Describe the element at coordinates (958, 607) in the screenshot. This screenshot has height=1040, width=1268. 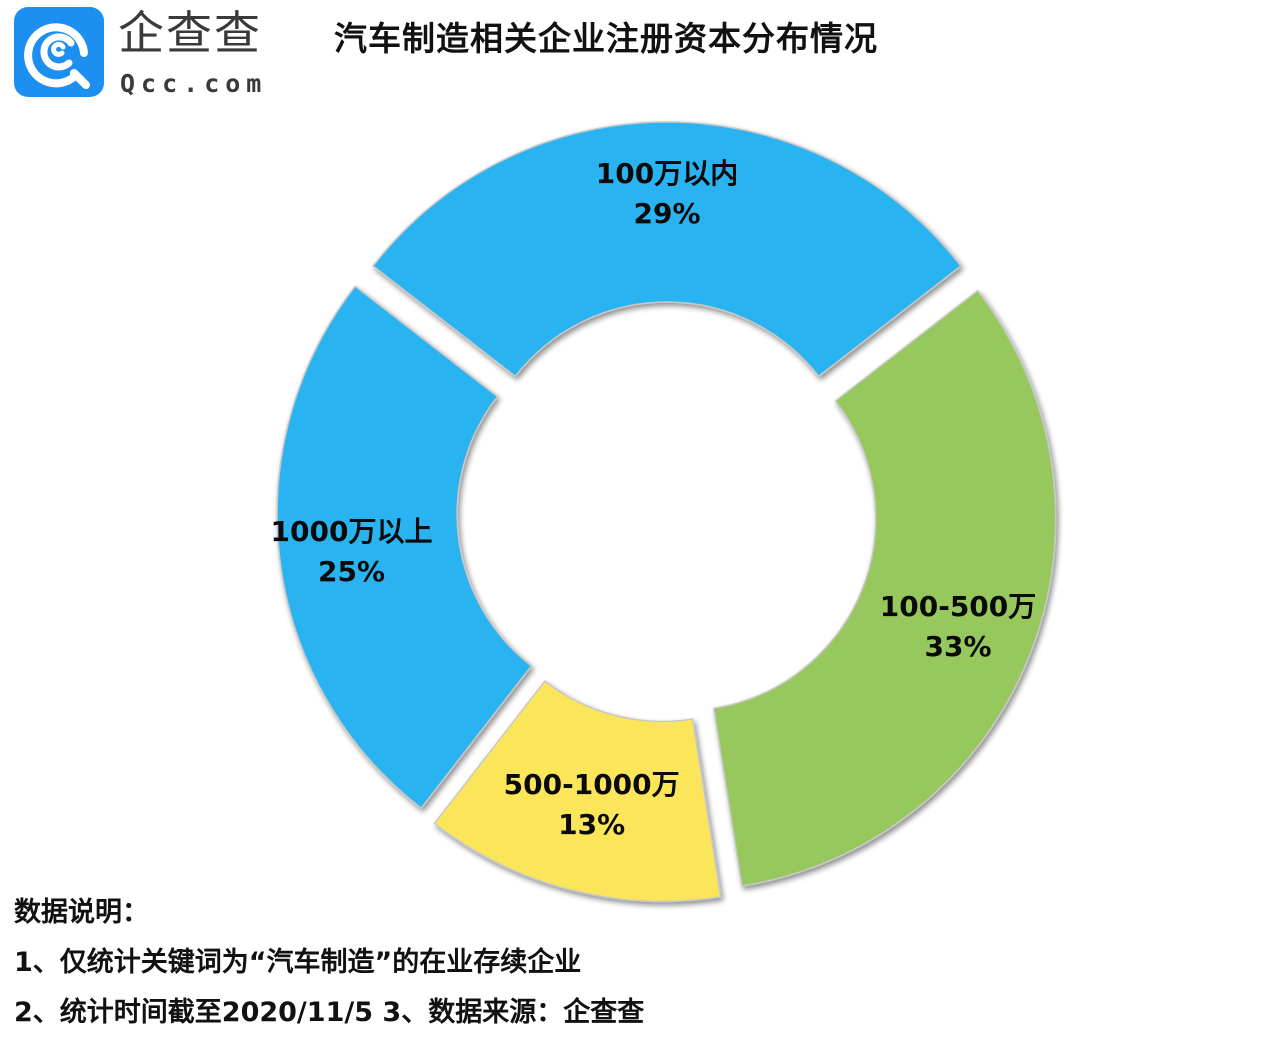
I see `slice-category: 100-500万` at that location.